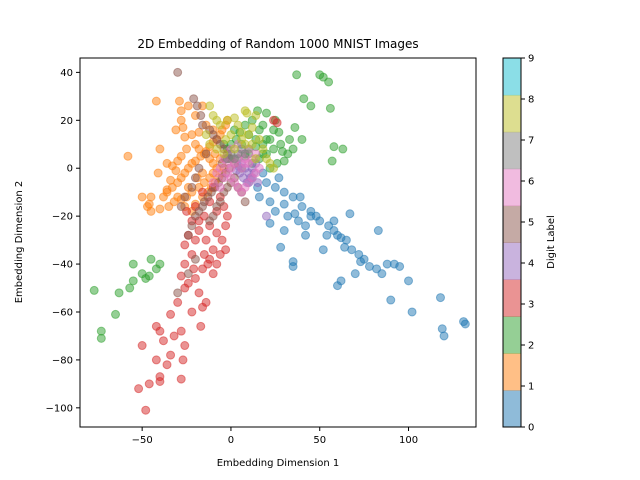 This screenshot has height=480, width=640. Describe the element at coordinates (319, 440) in the screenshot. I see `x-tick-label: 50` at that location.